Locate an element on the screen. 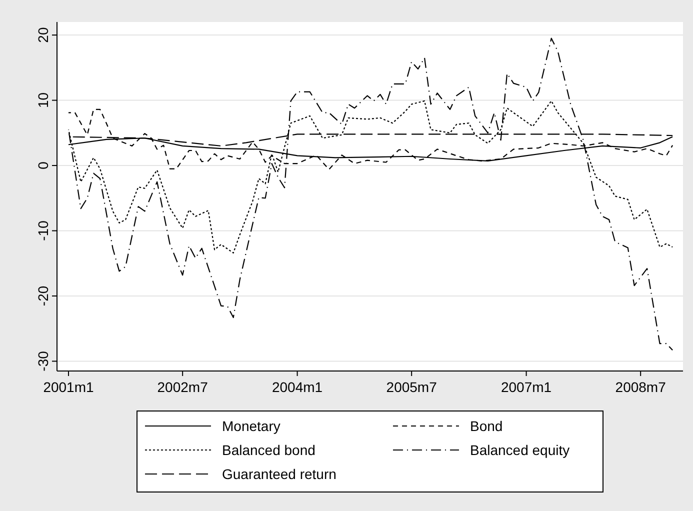  y-tick-label: 0 is located at coordinates (43, 165).